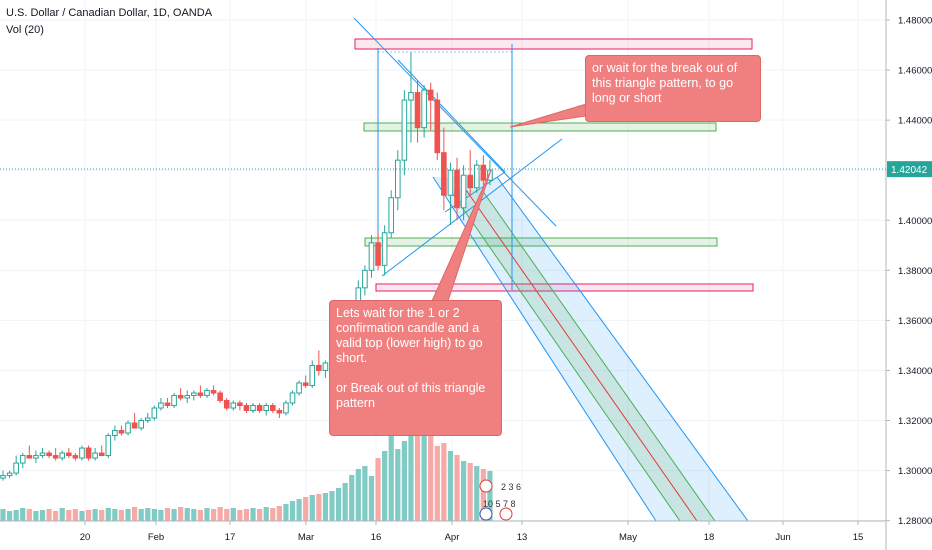 The width and height of the screenshot is (932, 550). I want to click on price-tick-label: 1.46000, so click(915, 71).